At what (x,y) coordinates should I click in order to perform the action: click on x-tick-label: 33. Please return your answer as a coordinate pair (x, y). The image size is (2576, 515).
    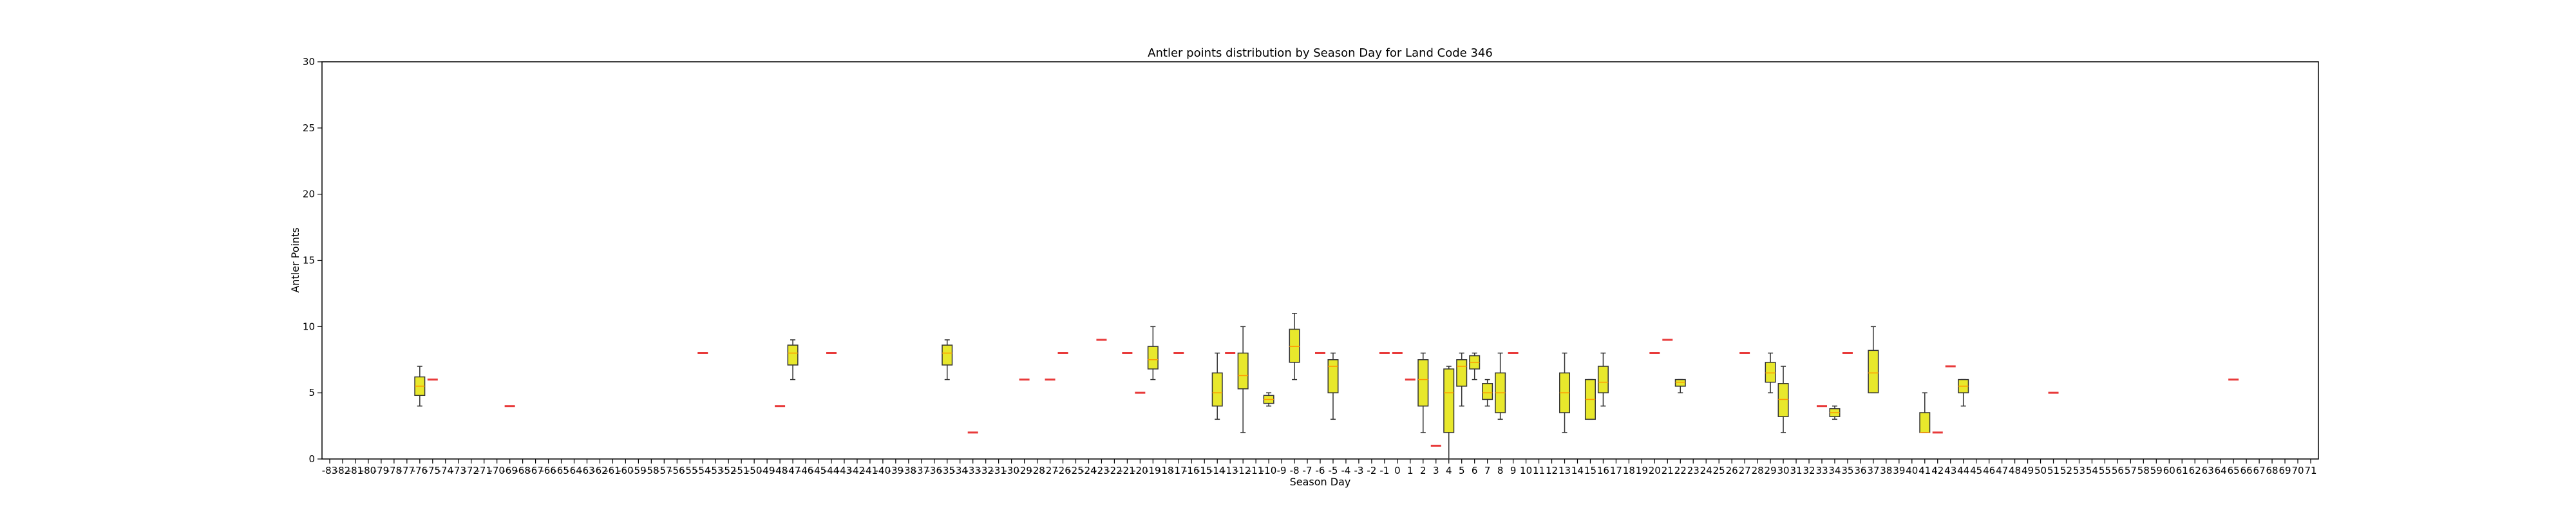
    Looking at the image, I should click on (1822, 470).